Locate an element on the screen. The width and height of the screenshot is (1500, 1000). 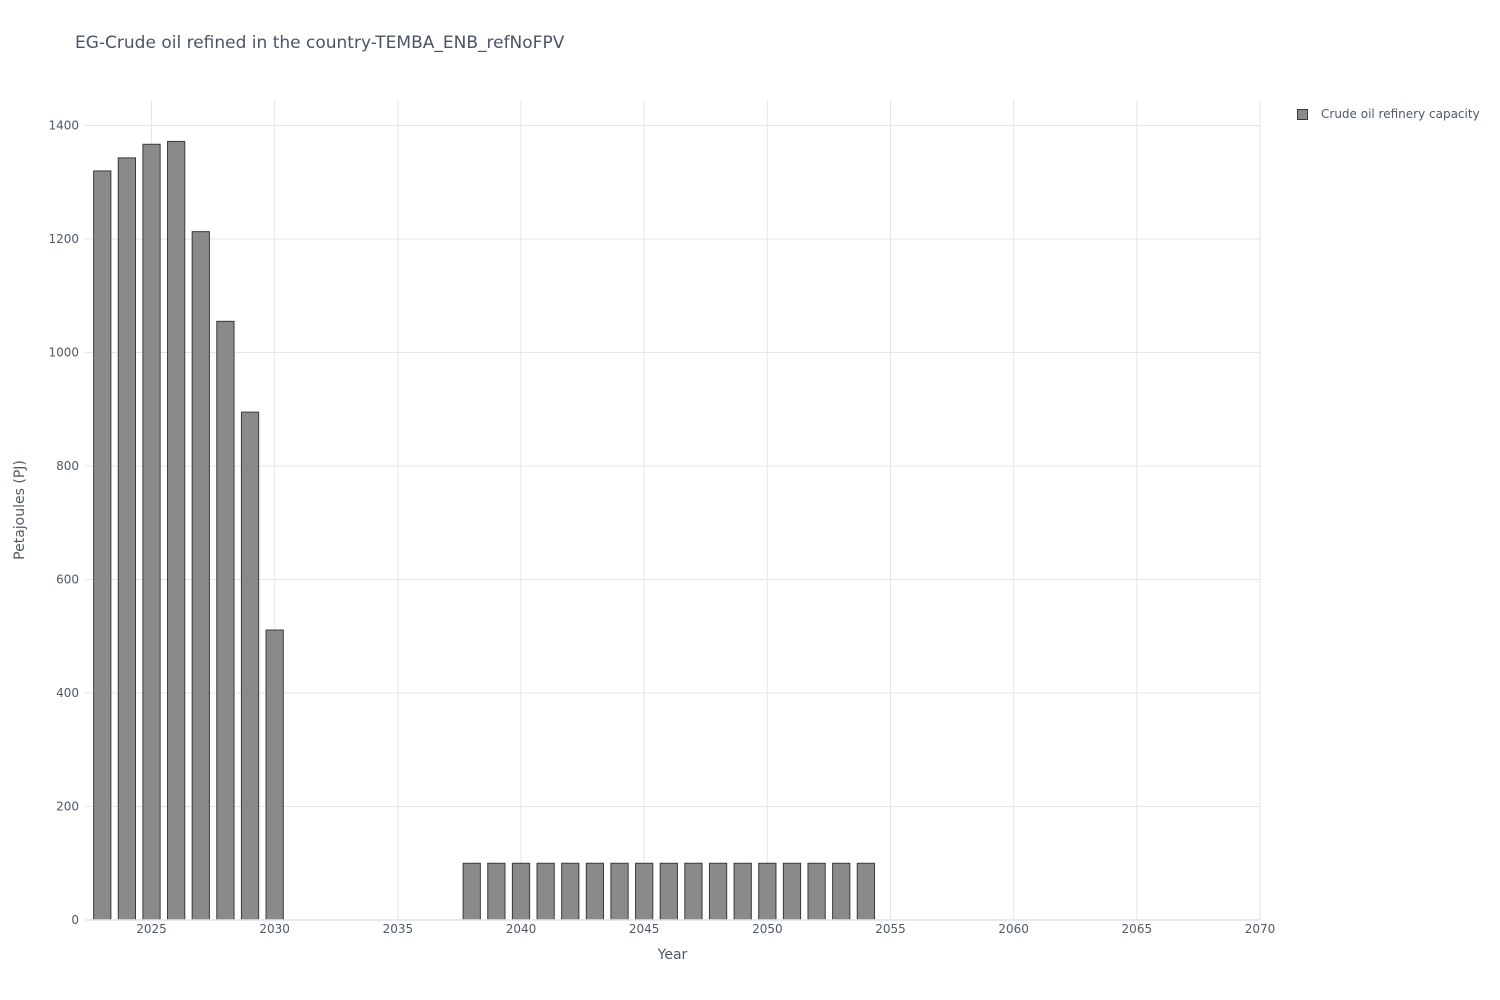
y-tick-label: 0 is located at coordinates (75, 920).